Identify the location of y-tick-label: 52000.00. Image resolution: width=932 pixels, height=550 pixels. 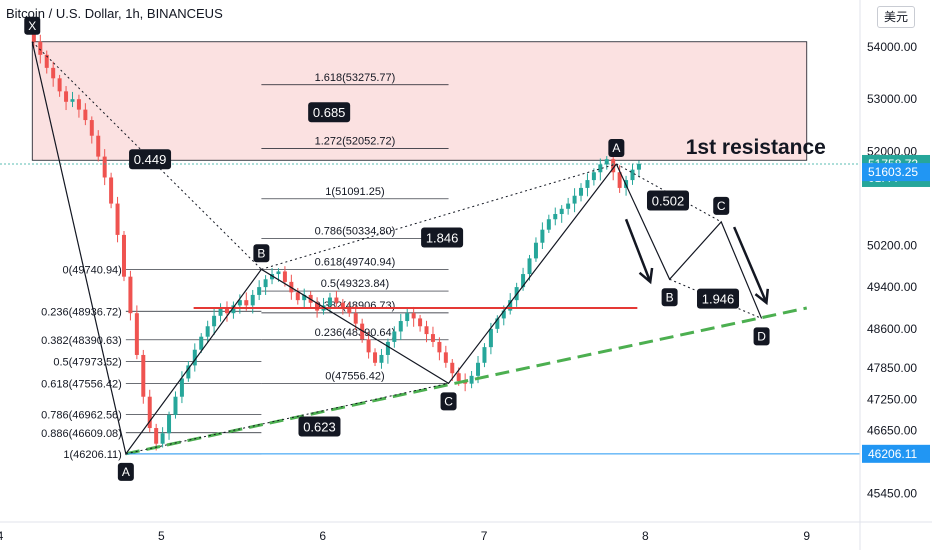
(892, 151).